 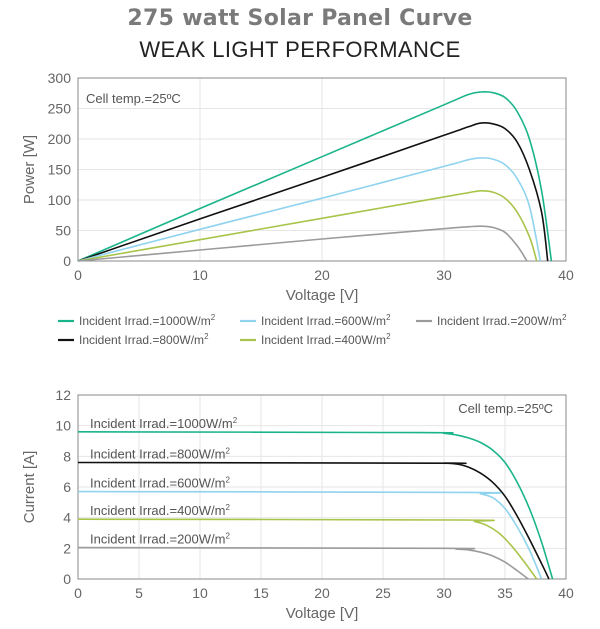 What do you see at coordinates (29, 487) in the screenshot?
I see `y-axis-label: Current [A]` at bounding box center [29, 487].